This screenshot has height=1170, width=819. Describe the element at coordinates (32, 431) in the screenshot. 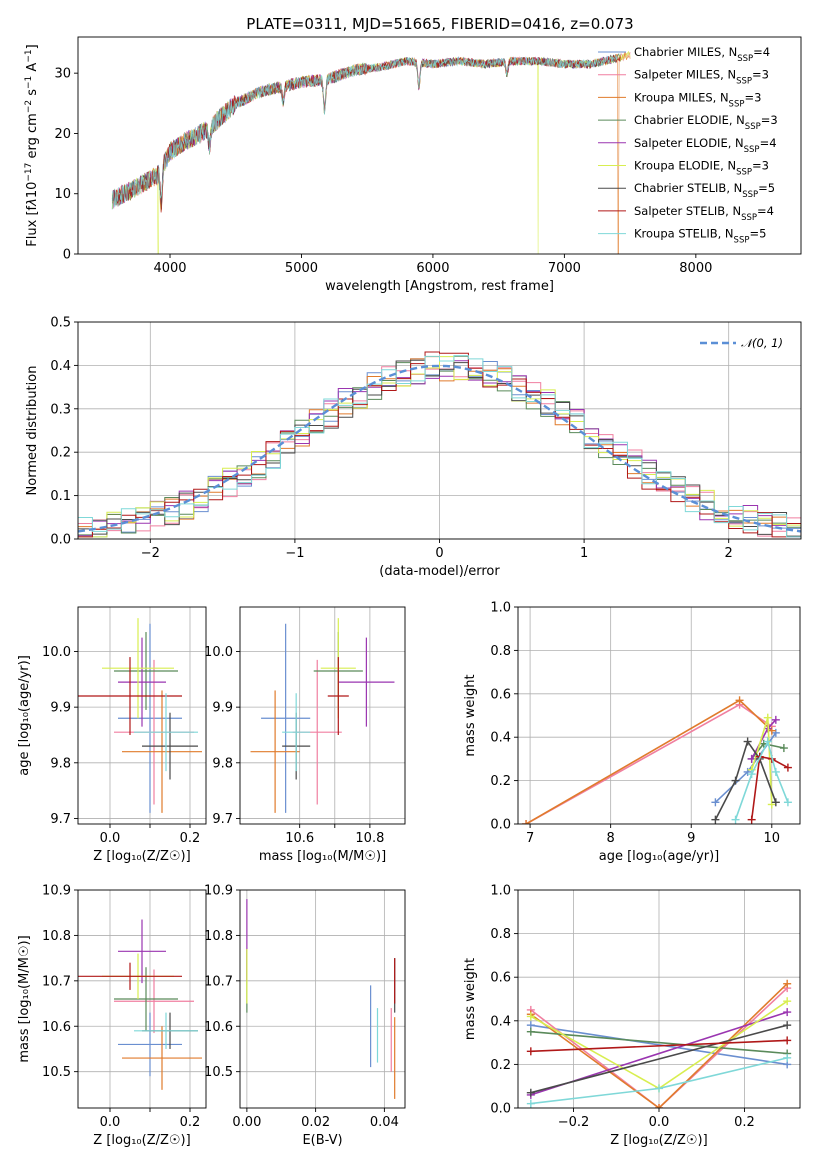

I see `y-axis-label: Normed distribution` at that location.